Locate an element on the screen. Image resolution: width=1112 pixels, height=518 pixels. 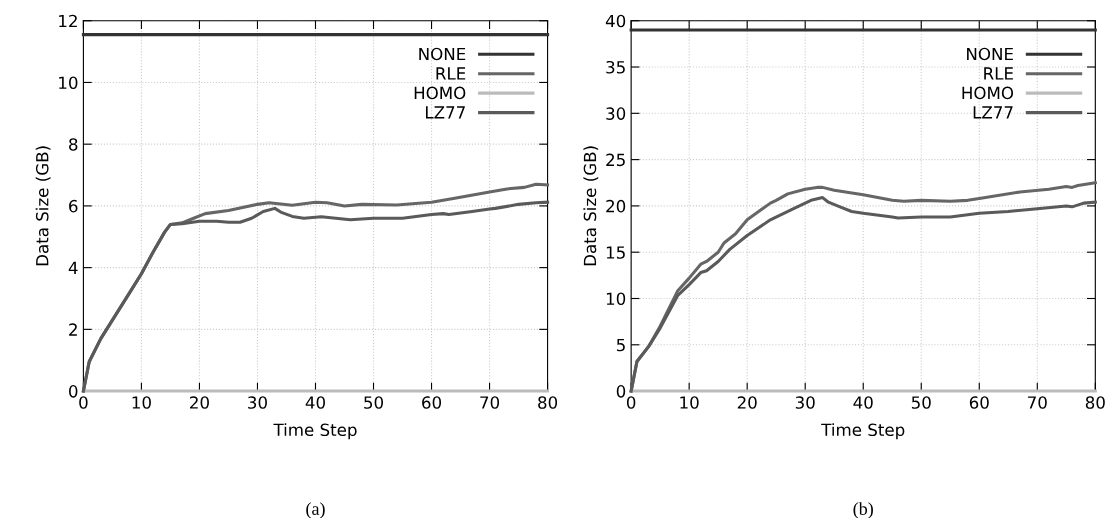
y-tick-label: 2 is located at coordinates (73, 329).